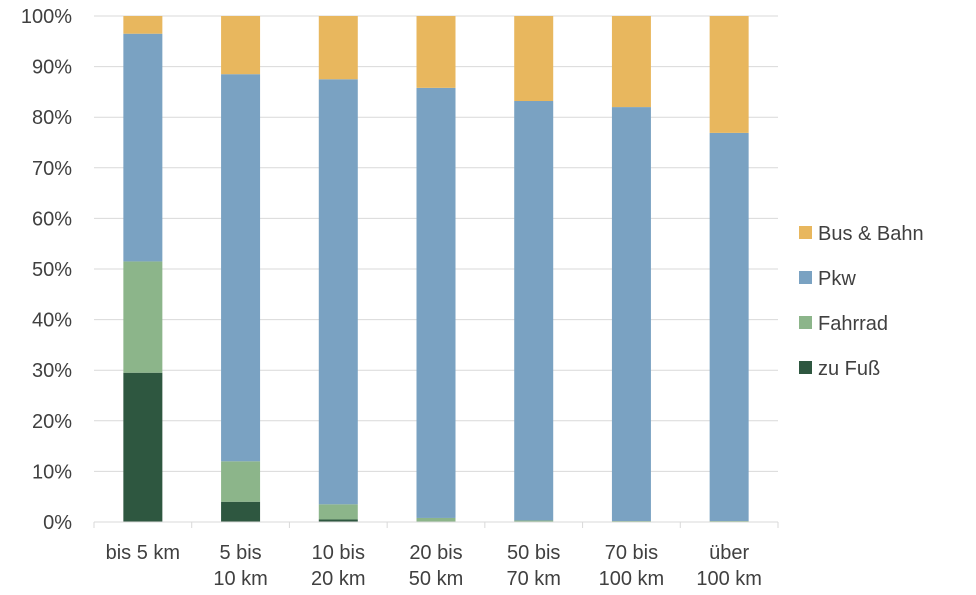  What do you see at coordinates (729, 566) in the screenshot?
I see `x-tick-label: über 100 km` at bounding box center [729, 566].